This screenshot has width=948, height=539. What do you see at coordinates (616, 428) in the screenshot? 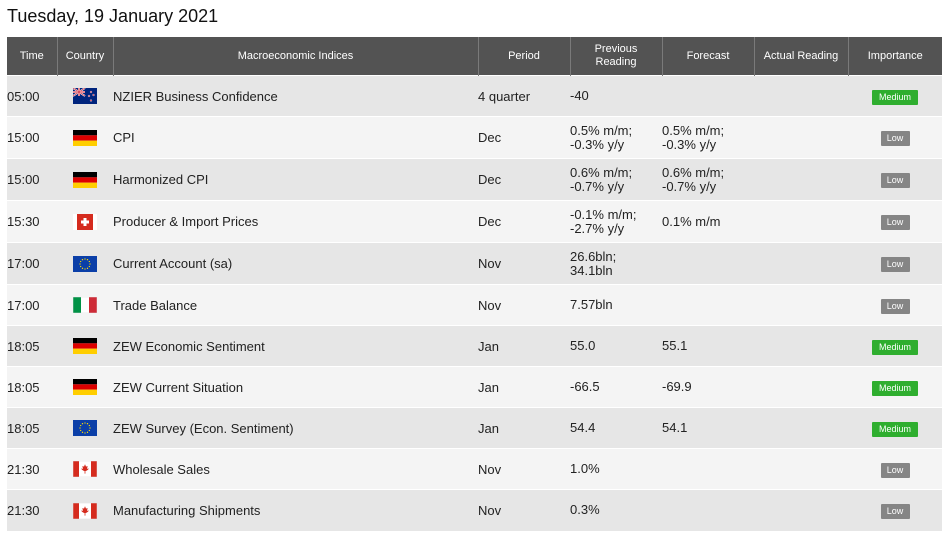
I see `previous-cell: 54.4` at bounding box center [616, 428].